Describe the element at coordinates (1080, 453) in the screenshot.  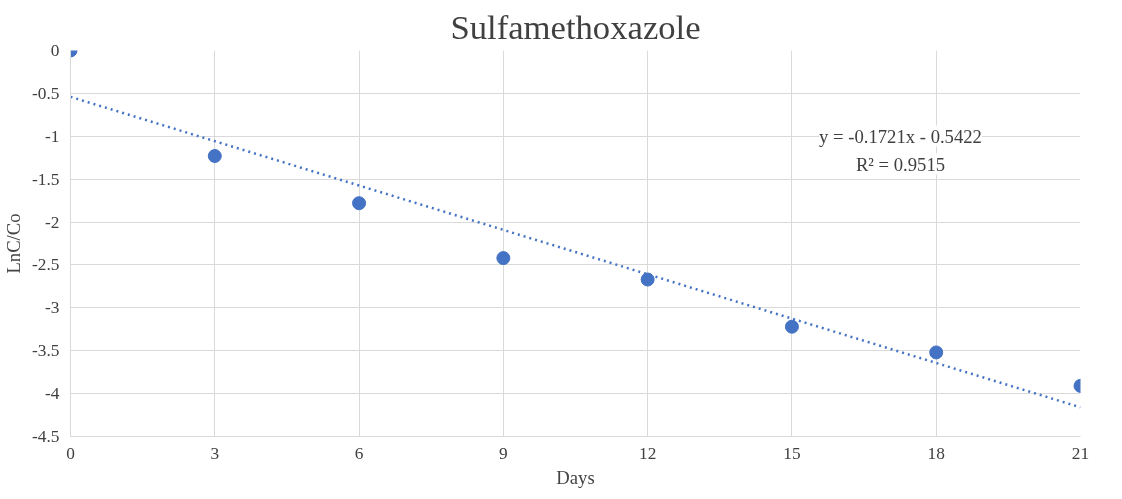
I see `x-tick-label: 21` at that location.